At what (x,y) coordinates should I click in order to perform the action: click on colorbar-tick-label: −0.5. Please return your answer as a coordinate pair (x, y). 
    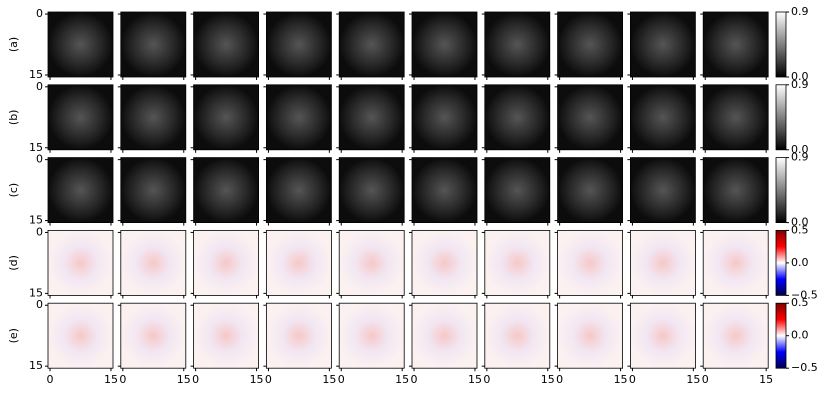
    Looking at the image, I should click on (804, 367).